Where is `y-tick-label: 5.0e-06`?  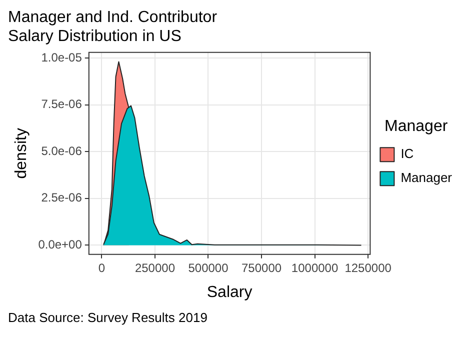
y-tick-label: 5.0e-06 is located at coordinates (61, 151).